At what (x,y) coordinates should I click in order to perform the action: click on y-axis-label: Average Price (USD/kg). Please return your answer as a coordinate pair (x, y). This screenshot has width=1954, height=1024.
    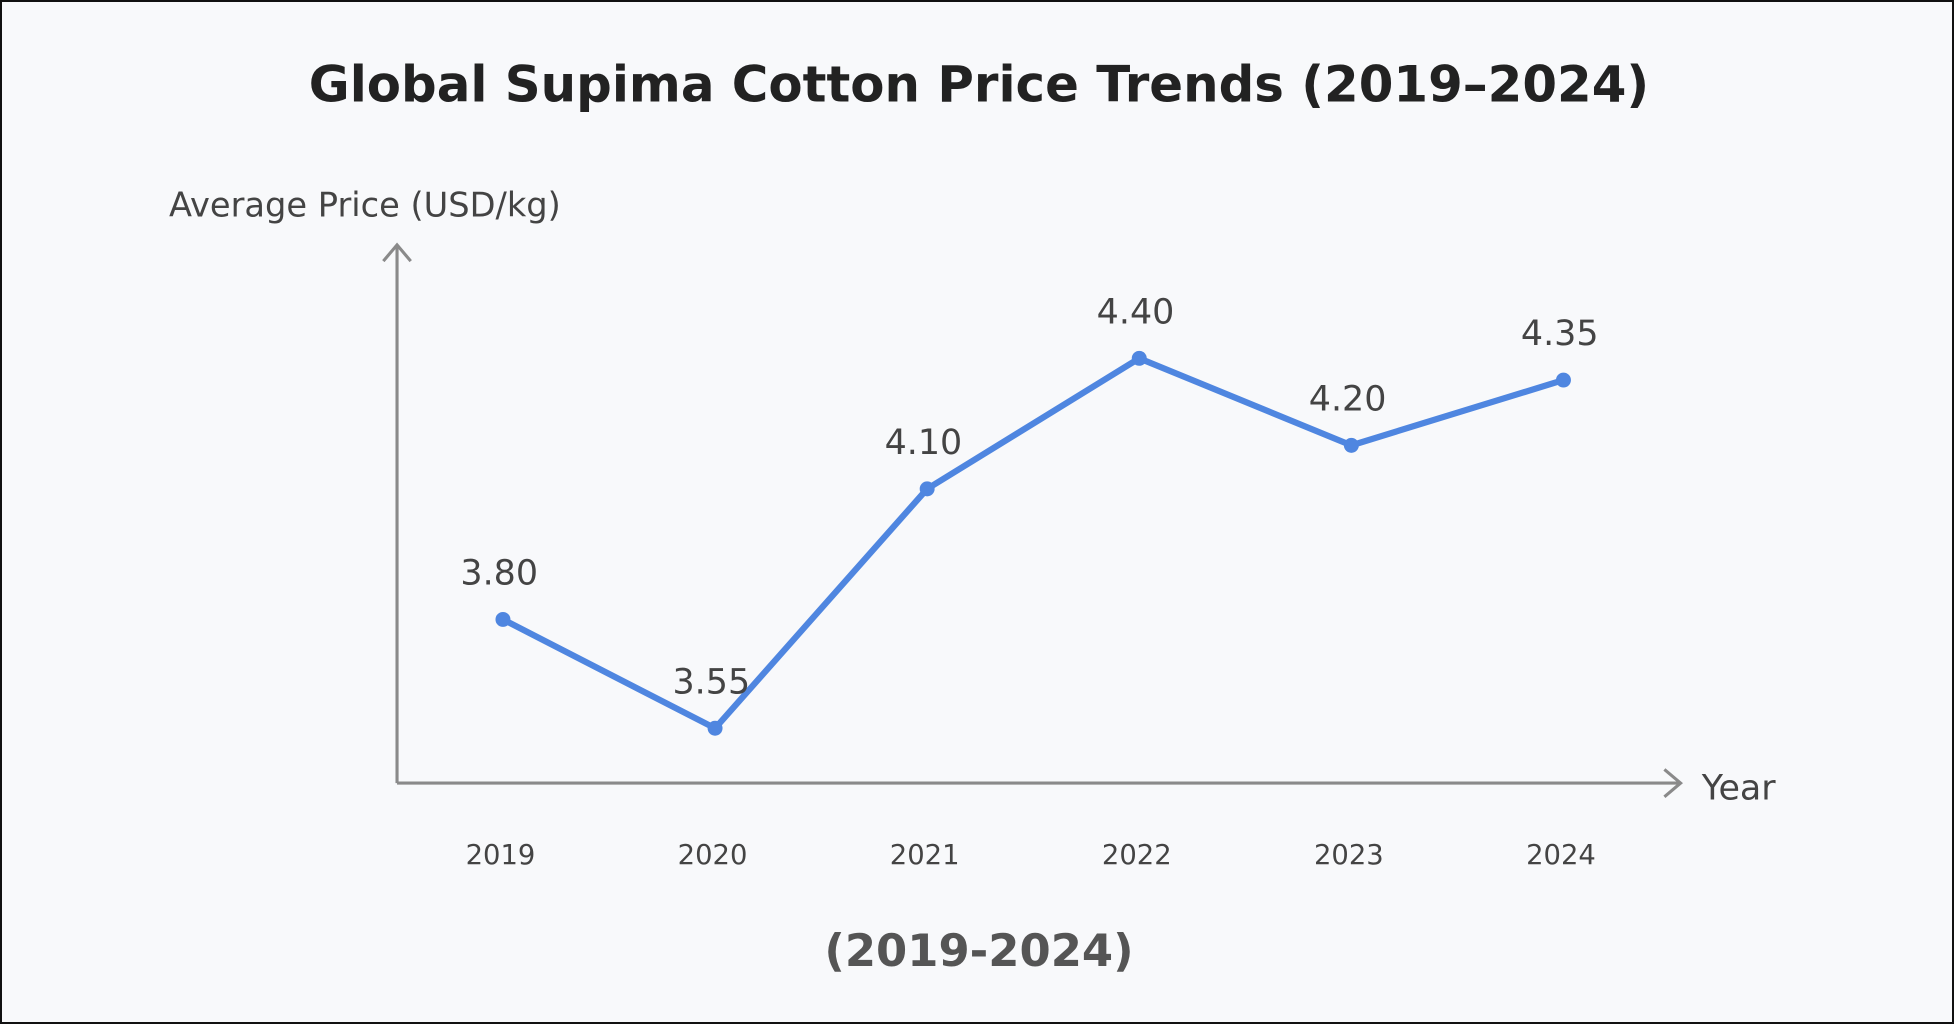
    Looking at the image, I should click on (365, 204).